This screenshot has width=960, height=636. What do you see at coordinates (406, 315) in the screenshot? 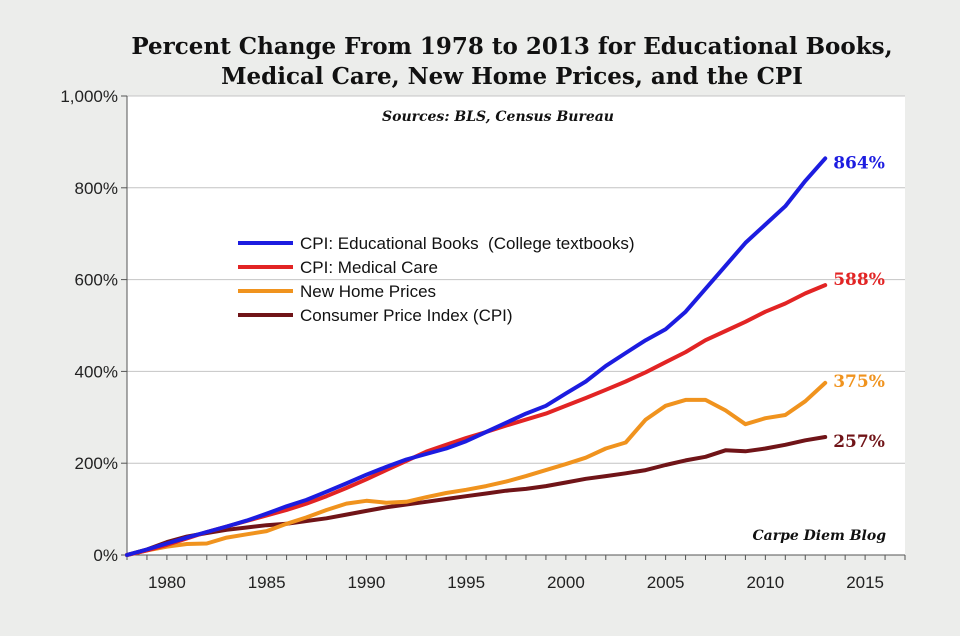
I see `legend-label-3: Consumer Price Index (CPI)` at bounding box center [406, 315].